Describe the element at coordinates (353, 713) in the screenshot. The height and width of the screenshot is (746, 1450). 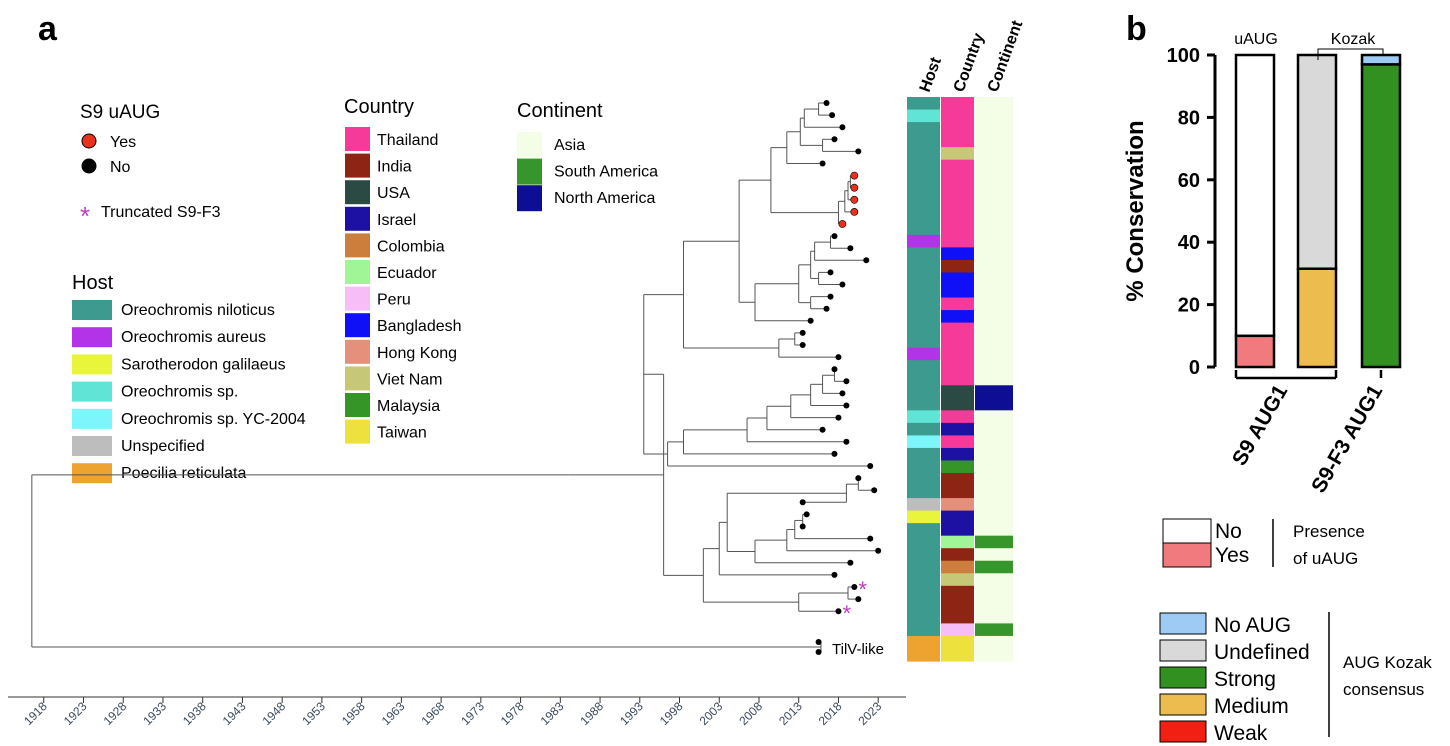
I see `time-axis-tick-label: 1958` at that location.